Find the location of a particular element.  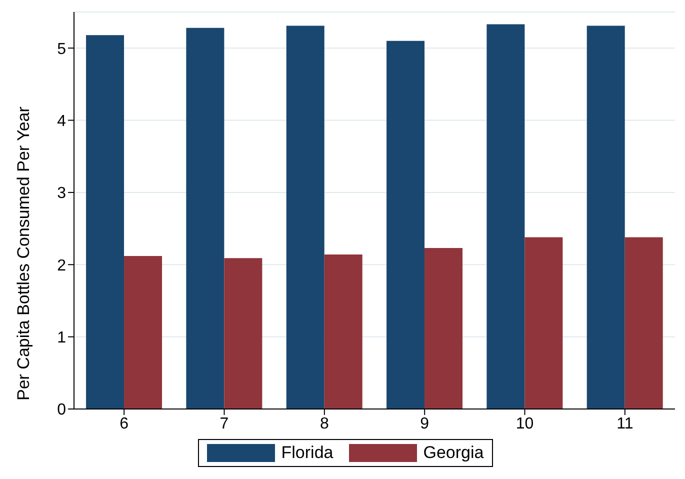

x-tick-label: 9 is located at coordinates (425, 423).